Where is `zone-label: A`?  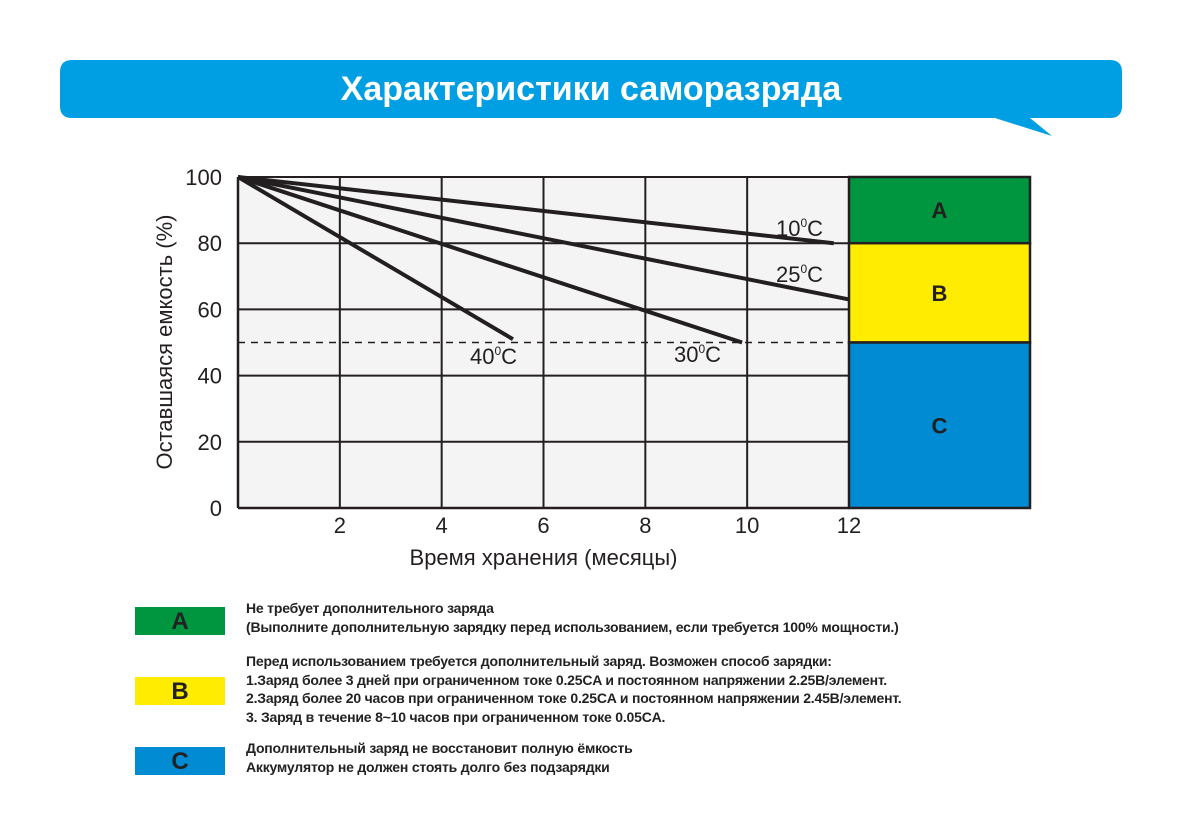 zone-label: A is located at coordinates (940, 210).